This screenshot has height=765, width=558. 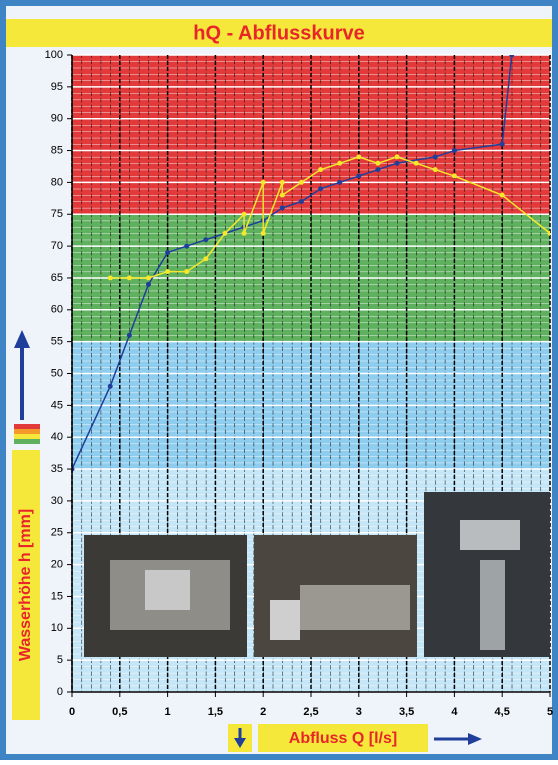 I want to click on y-tick-label: 50, so click(x=57, y=373).